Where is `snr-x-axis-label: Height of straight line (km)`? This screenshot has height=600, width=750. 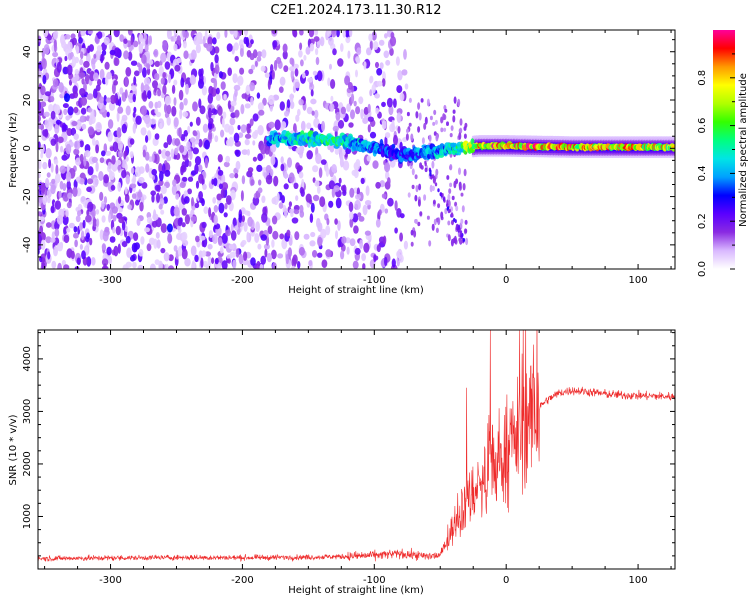
snr-x-axis-label: Height of straight line (km) is located at coordinates (356, 590).